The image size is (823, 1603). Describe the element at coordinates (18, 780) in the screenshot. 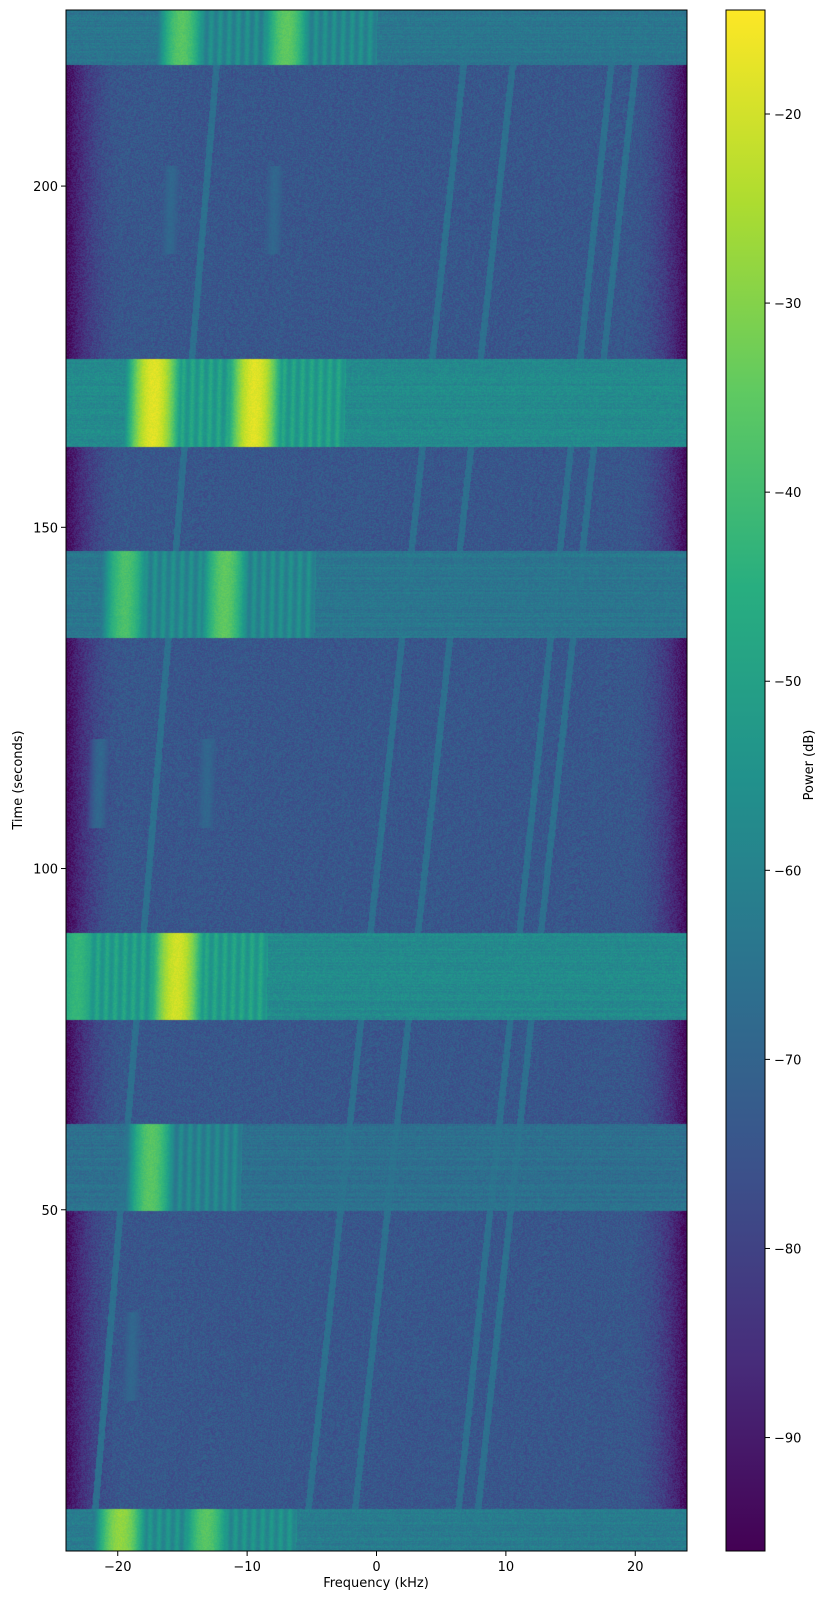

I see `y-axis-label: Time (seconds)` at that location.